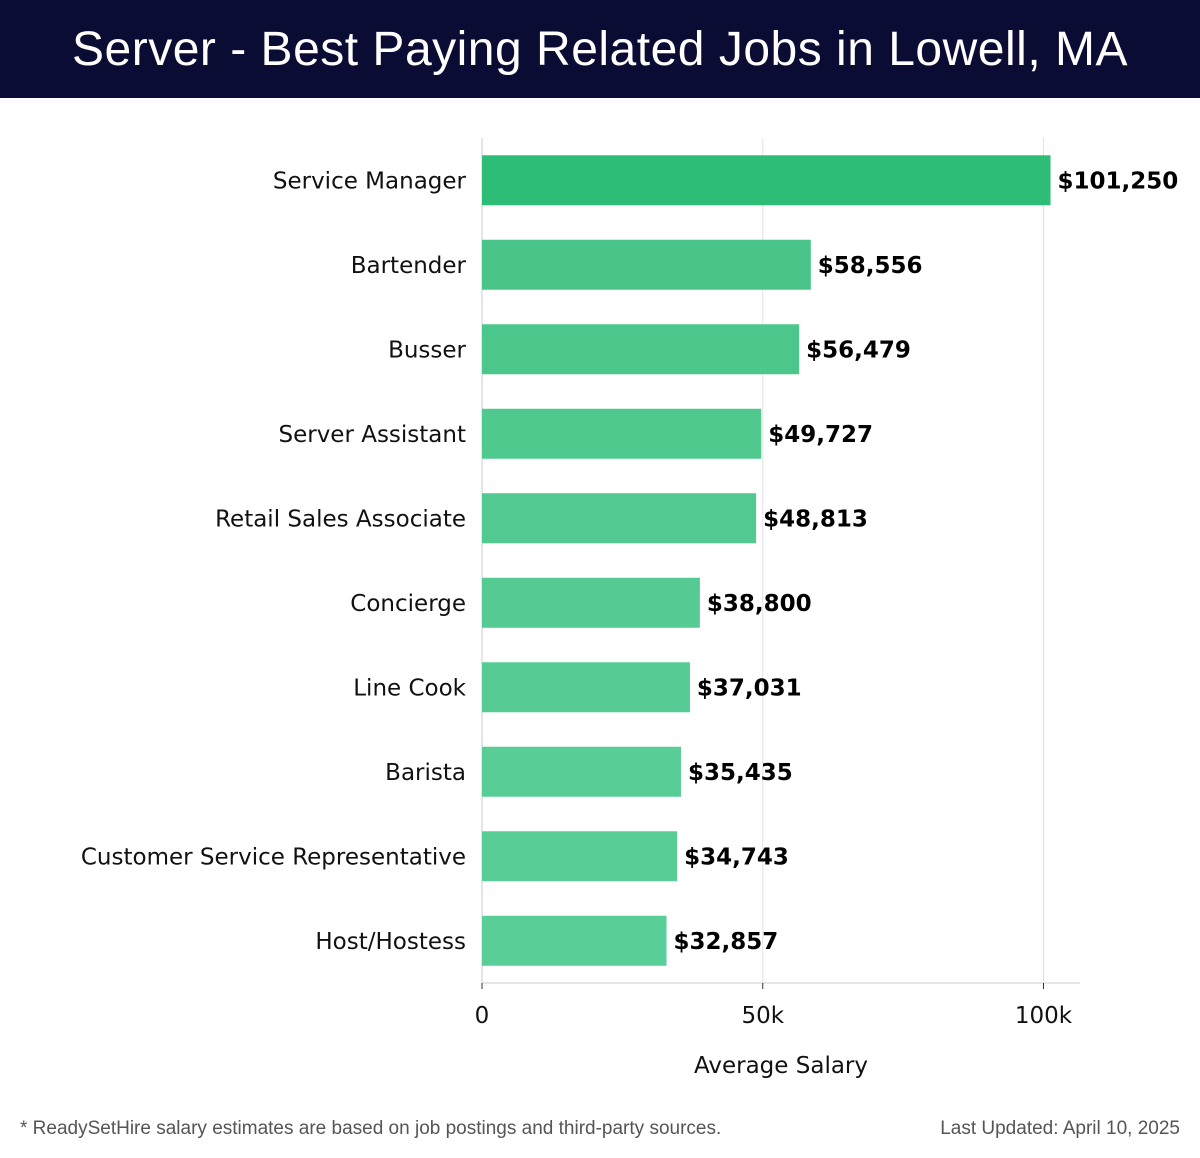 This screenshot has height=1158, width=1200. What do you see at coordinates (759, 604) in the screenshot?
I see `value-label: $38,800` at bounding box center [759, 604].